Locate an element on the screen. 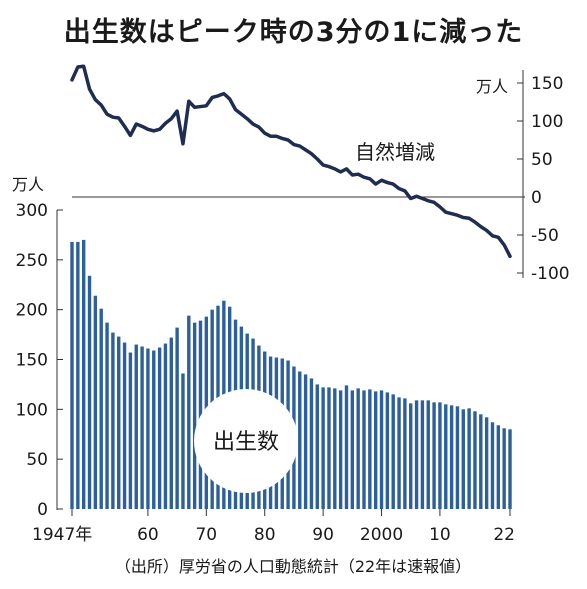  birth-bar-2016 is located at coordinates (475, 460).